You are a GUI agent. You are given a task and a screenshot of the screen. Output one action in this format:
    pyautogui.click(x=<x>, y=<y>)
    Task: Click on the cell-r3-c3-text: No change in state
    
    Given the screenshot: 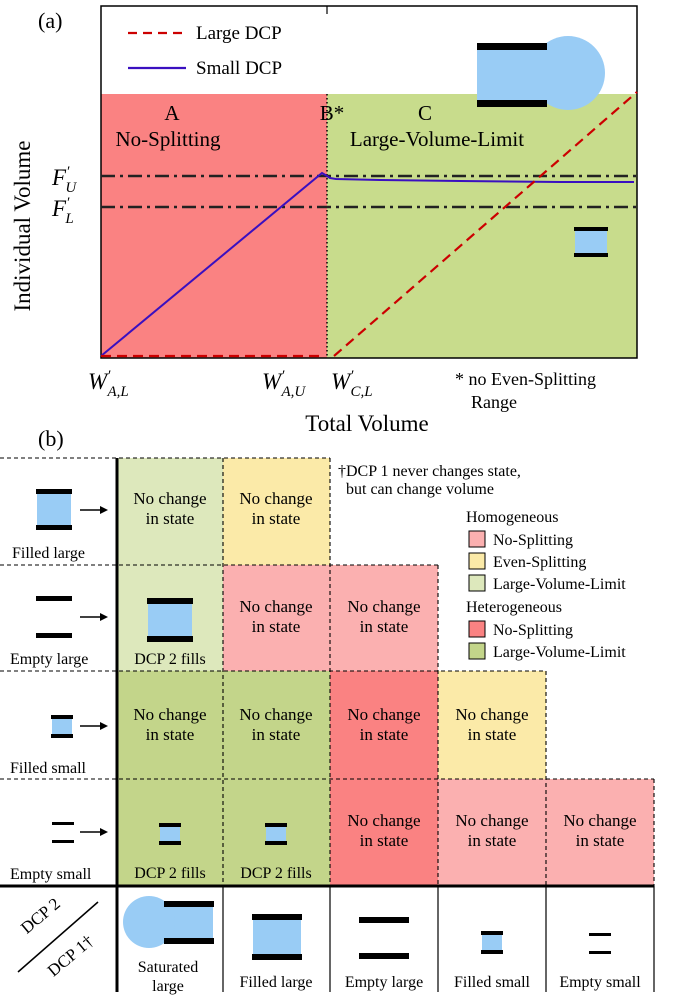 What is the action you would take?
    pyautogui.click(x=383, y=724)
    